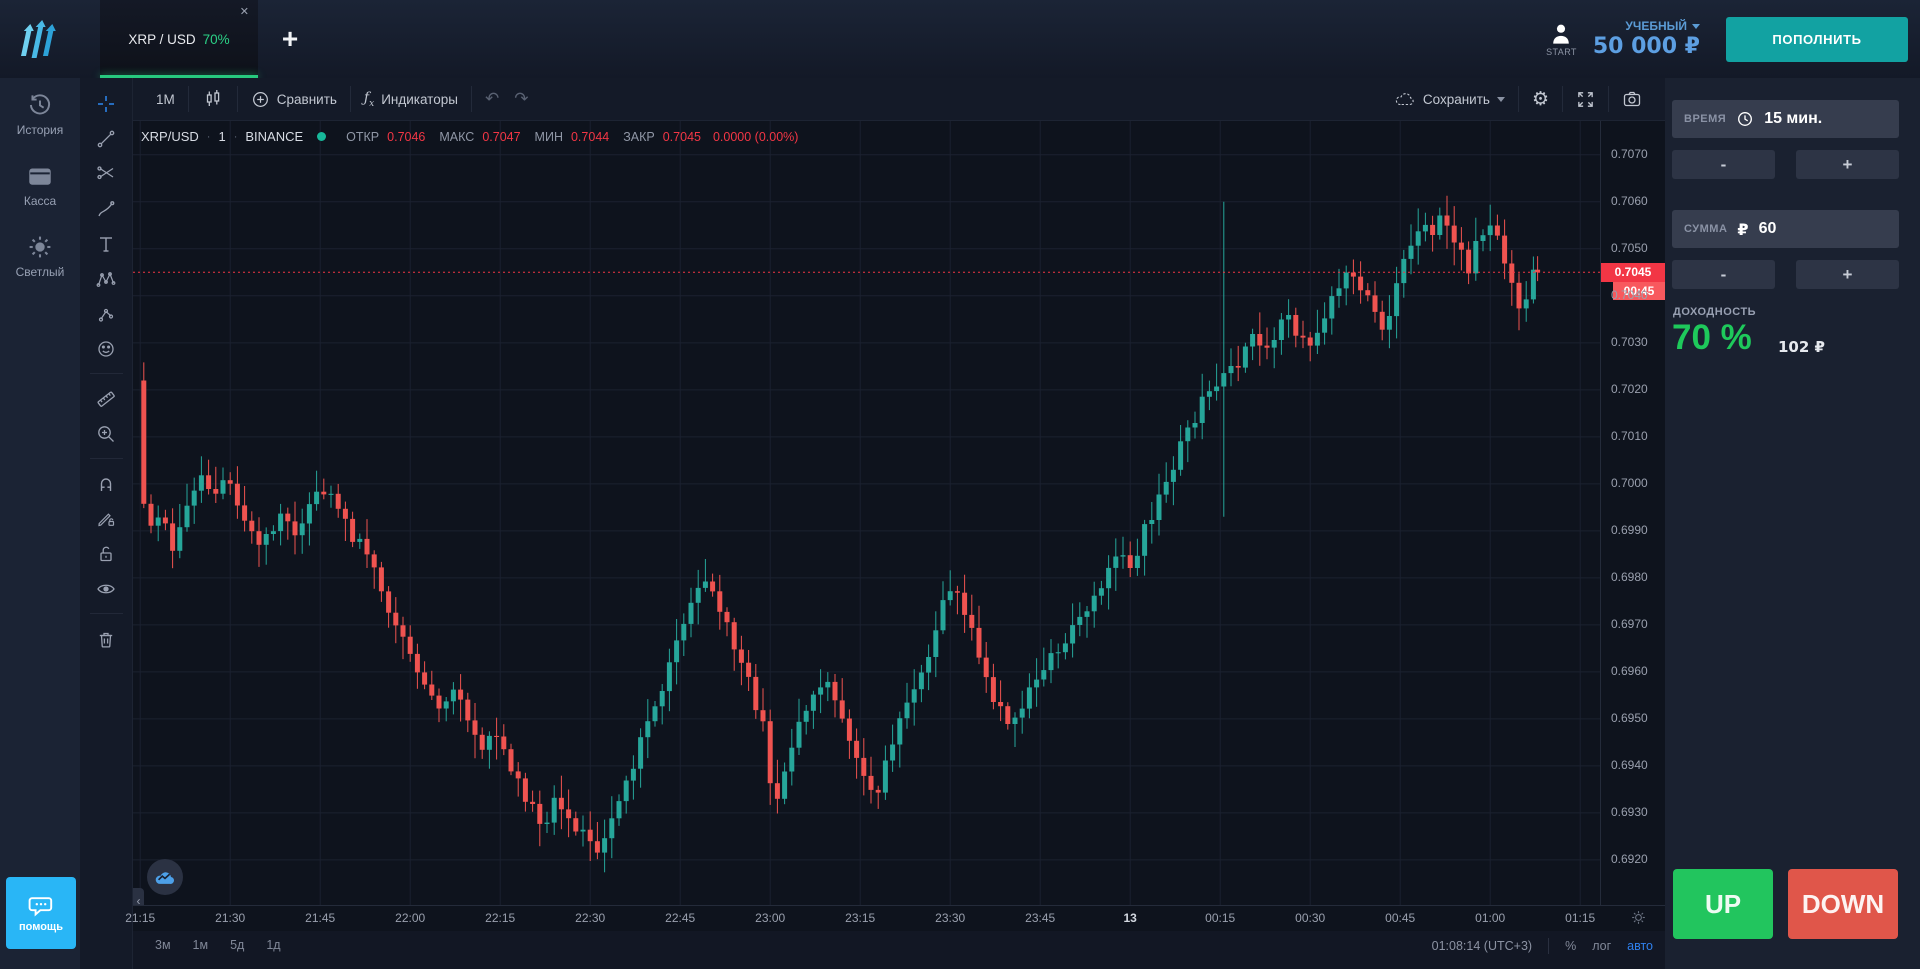 The width and height of the screenshot is (1920, 969). Describe the element at coordinates (106, 208) in the screenshot. I see `tool-brush` at that location.